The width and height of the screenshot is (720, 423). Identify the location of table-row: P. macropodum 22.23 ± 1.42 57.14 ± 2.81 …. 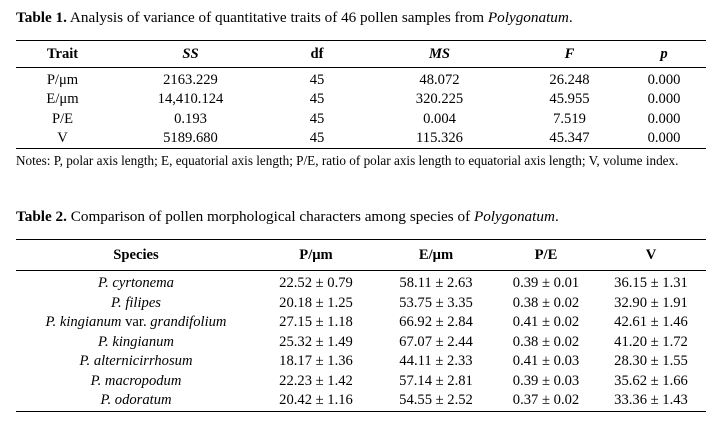
(361, 382).